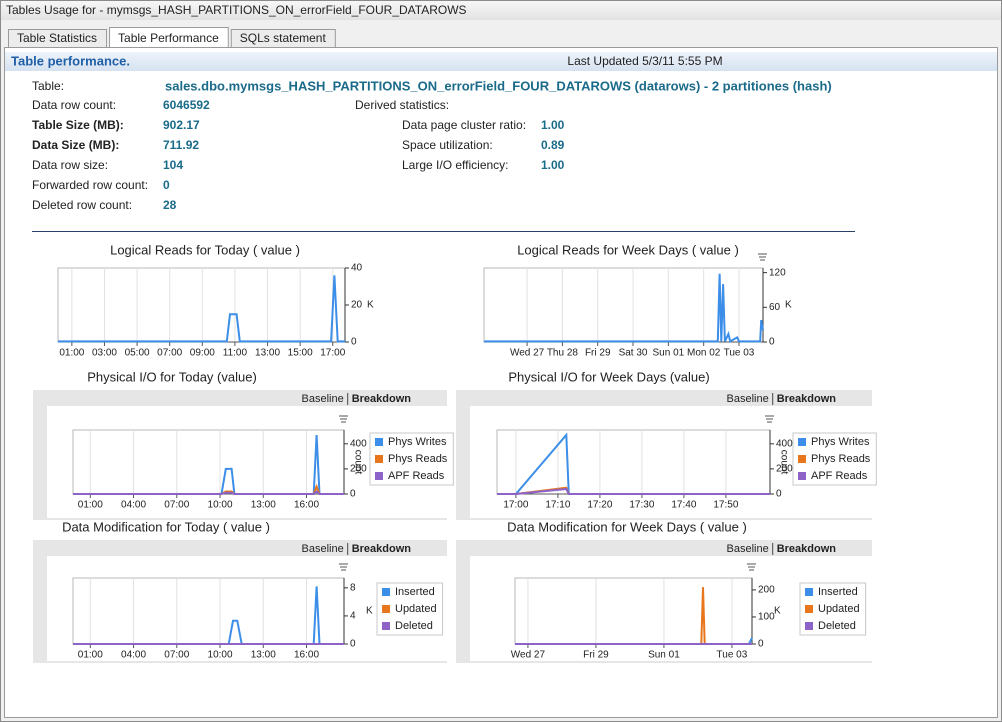 This screenshot has height=722, width=1002. Describe the element at coordinates (172, 376) in the screenshot. I see `chart-title: Physical I/O for Today (value)` at that location.